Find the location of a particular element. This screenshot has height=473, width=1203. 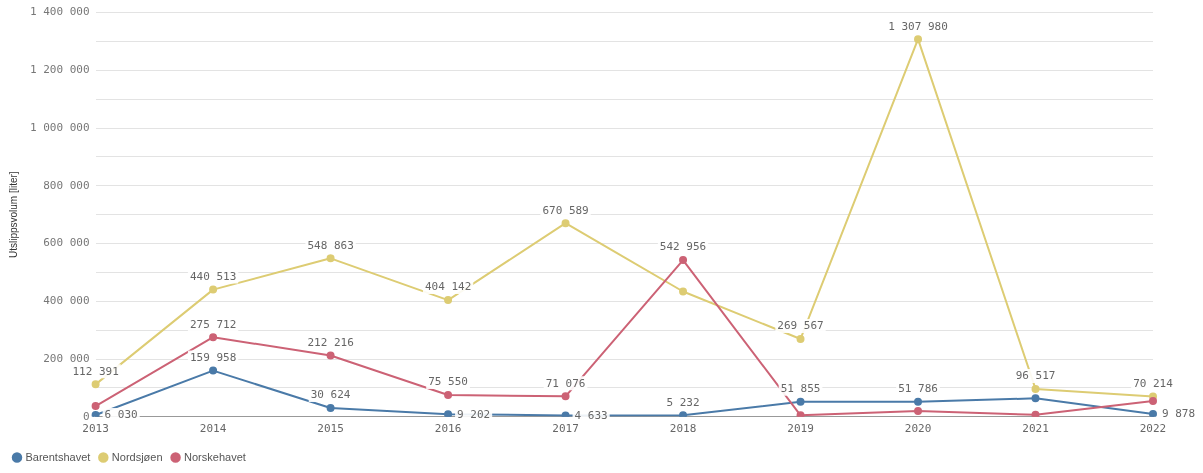

x-tick-label: 2014 is located at coordinates (213, 429).